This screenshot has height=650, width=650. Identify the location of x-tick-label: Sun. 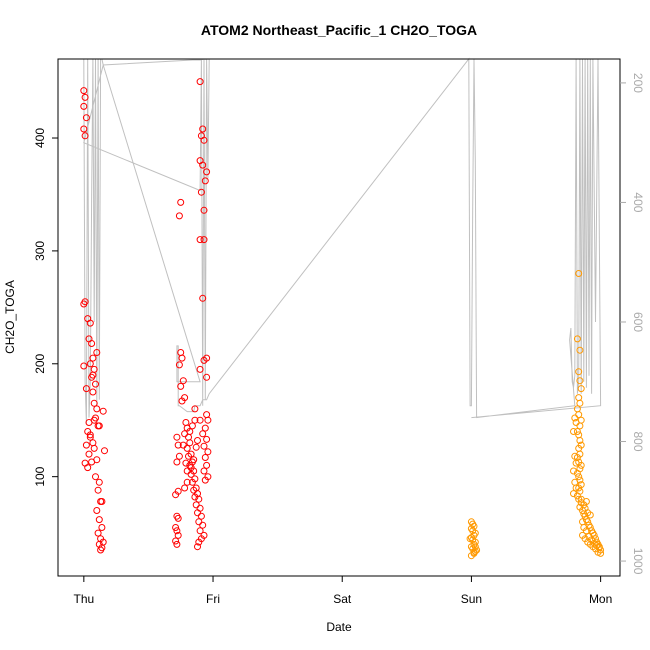
(471, 599).